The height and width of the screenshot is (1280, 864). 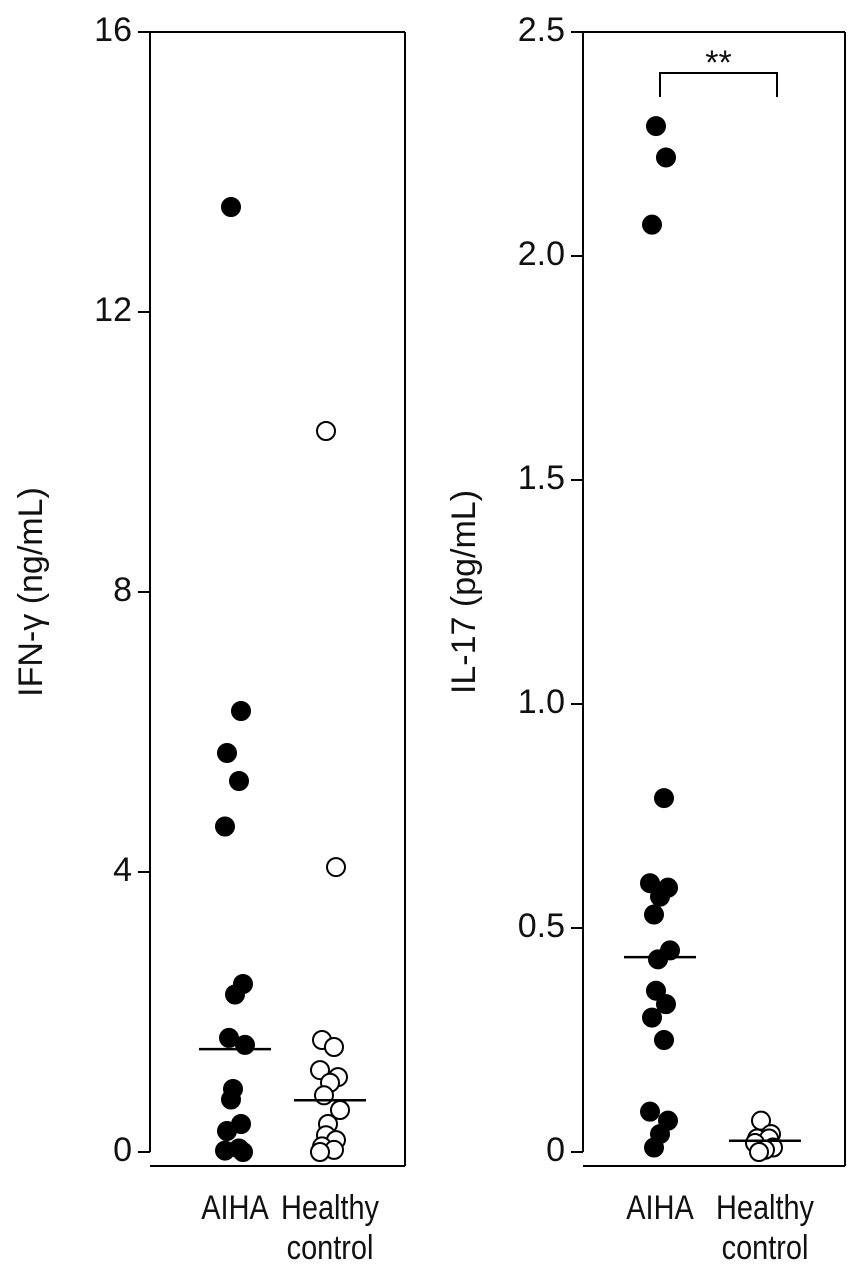 I want to click on y-tick-label: 2.5, so click(x=541, y=30).